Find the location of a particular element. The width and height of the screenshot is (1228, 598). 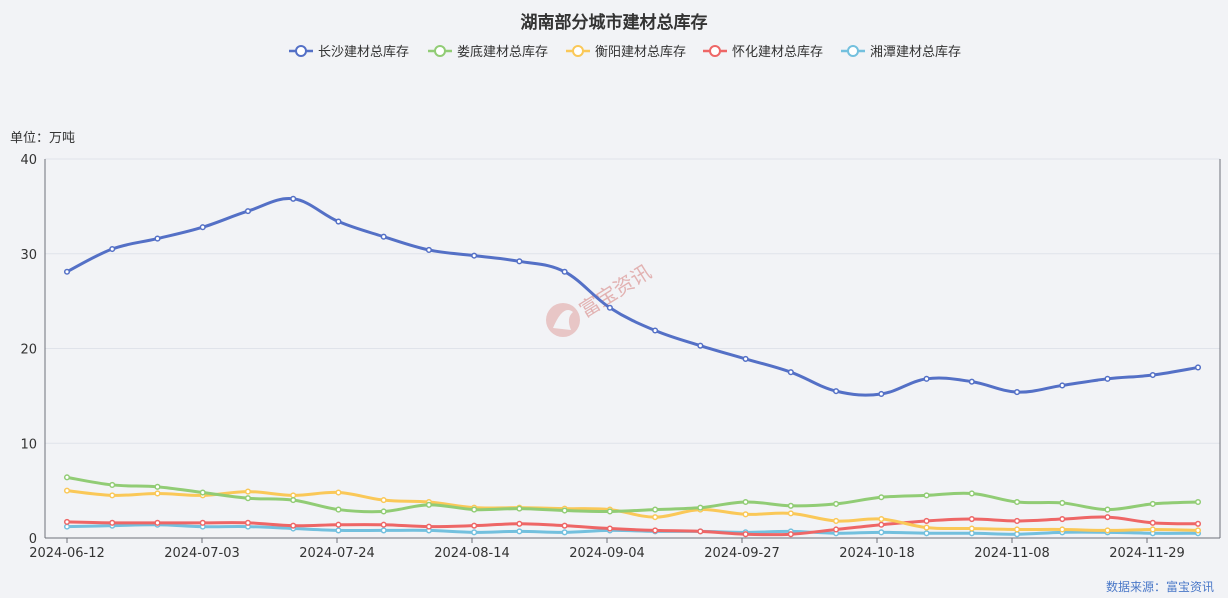

legend-item: 娄底建材总库存 is located at coordinates (488, 52).